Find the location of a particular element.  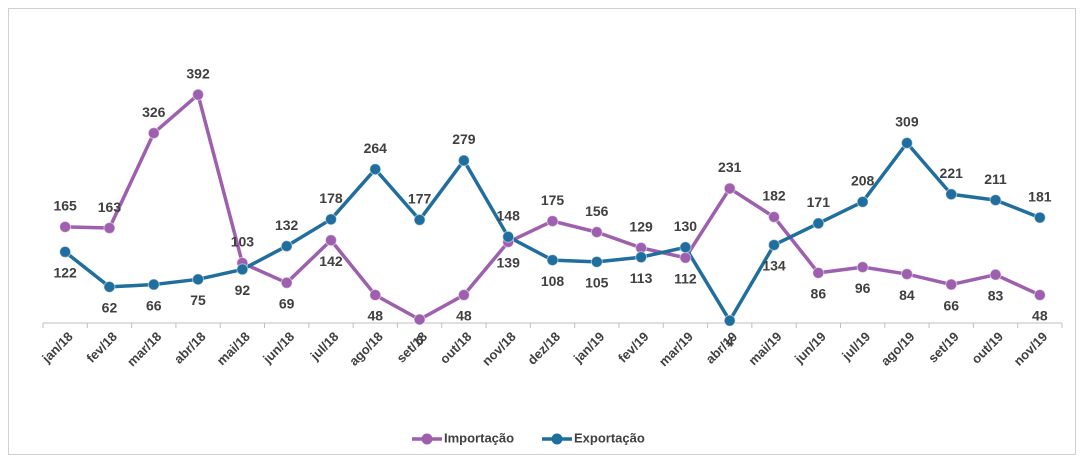

x-tick-label: jan/19 is located at coordinates (588, 347).